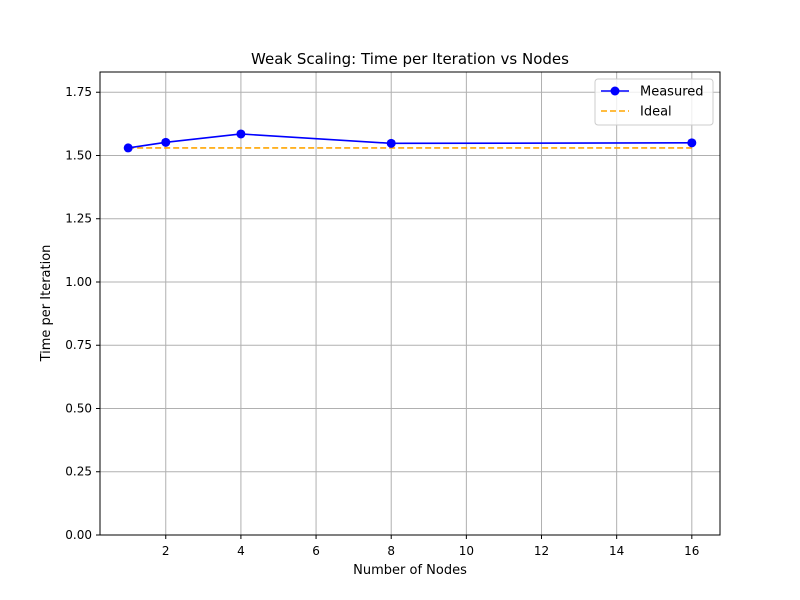 The image size is (800, 600). What do you see at coordinates (410, 570) in the screenshot?
I see `x-axis-label: Number of Nodes` at bounding box center [410, 570].